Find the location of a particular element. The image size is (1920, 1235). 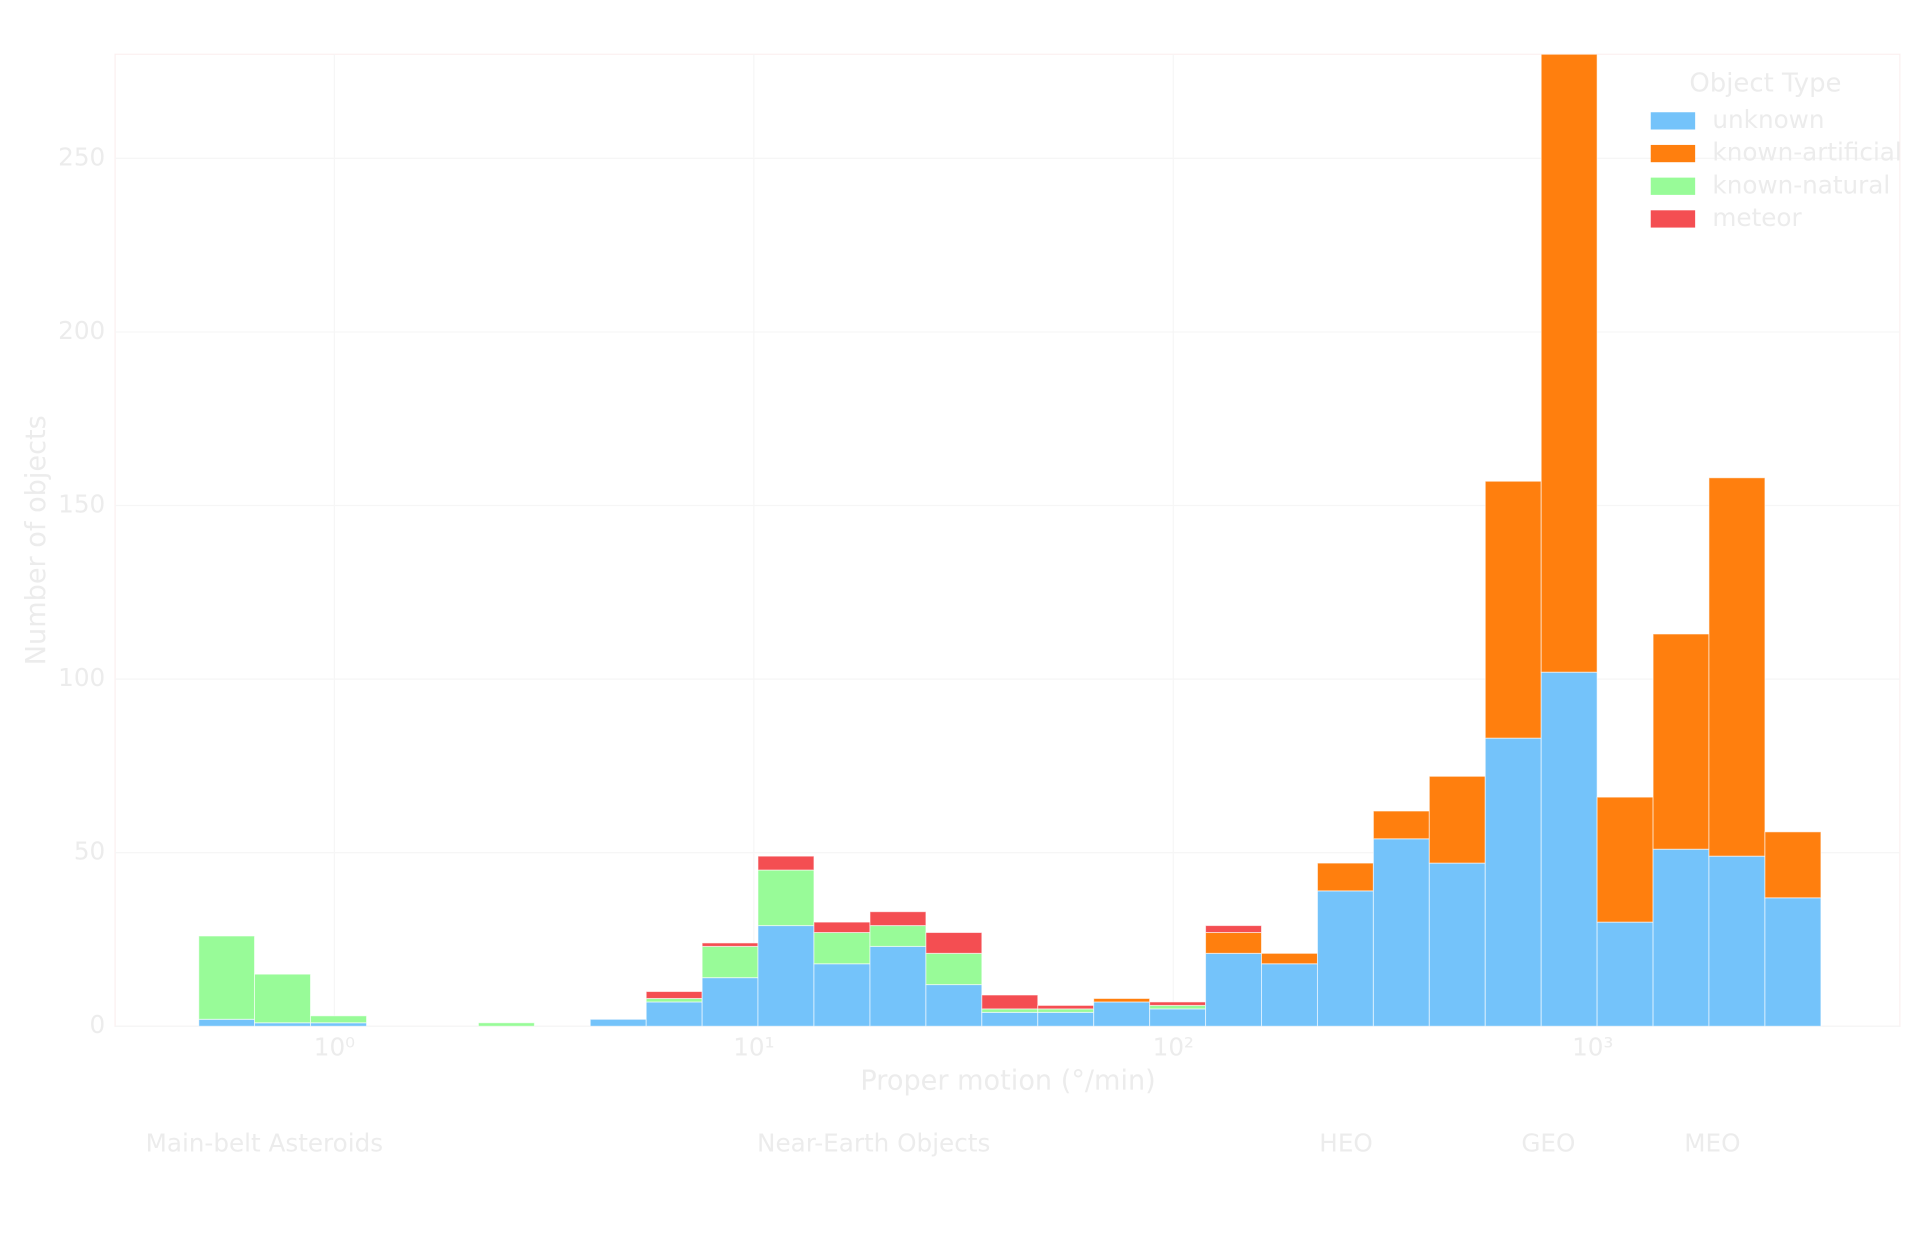

region-annotation: GEO is located at coordinates (1548, 1143).